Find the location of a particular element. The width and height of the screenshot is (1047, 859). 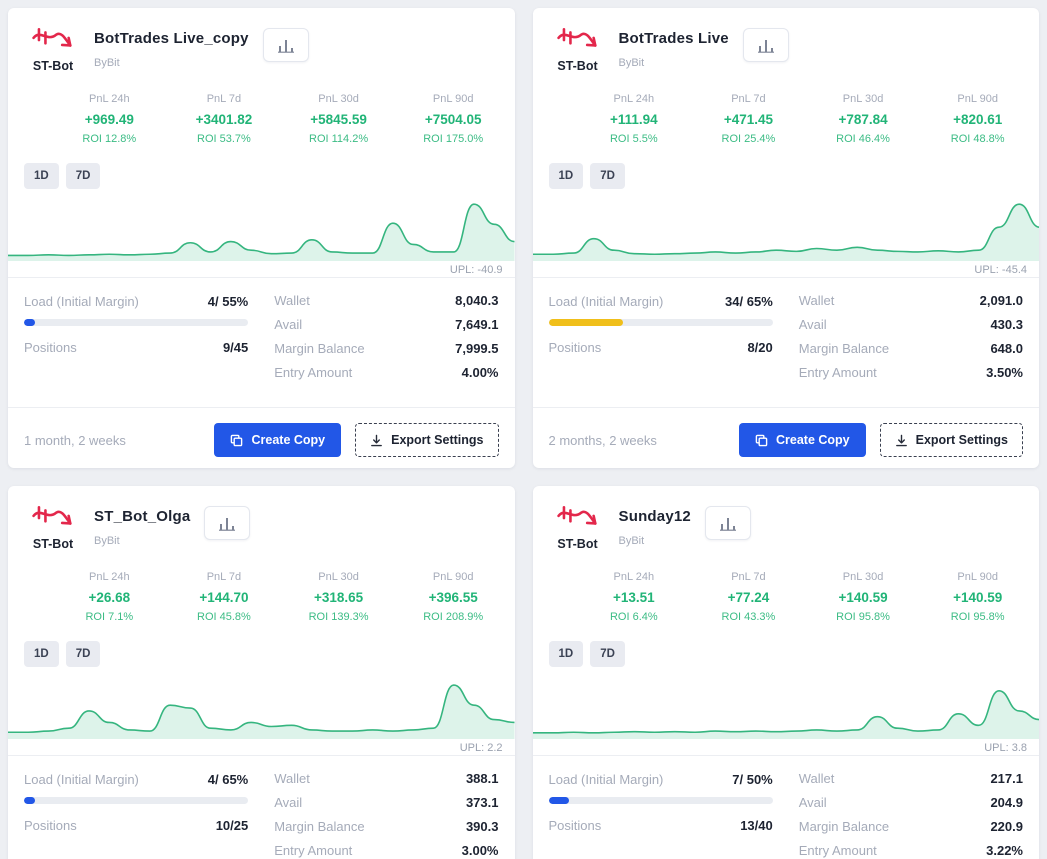

margin-balance-value: 390.3 is located at coordinates (482, 826).